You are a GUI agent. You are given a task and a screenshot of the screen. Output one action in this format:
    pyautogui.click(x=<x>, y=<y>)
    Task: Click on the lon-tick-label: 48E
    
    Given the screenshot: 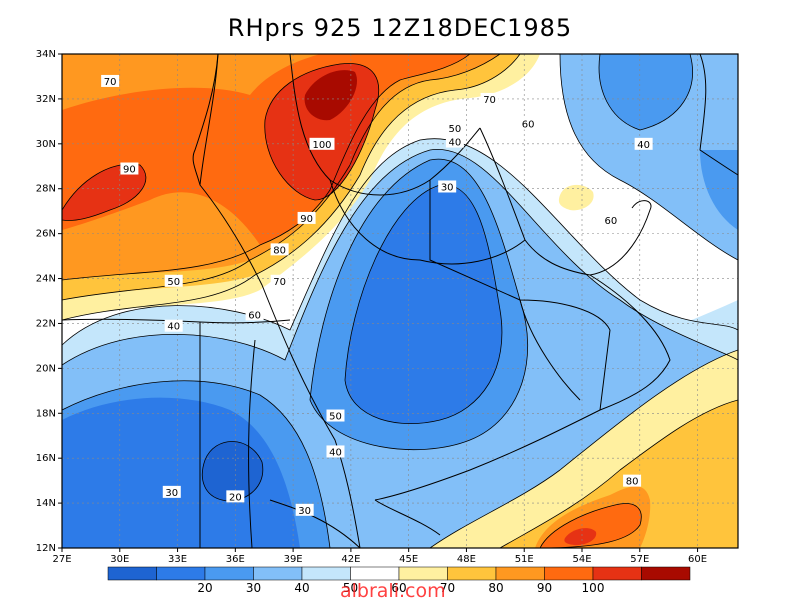 What is the action you would take?
    pyautogui.click(x=466, y=559)
    